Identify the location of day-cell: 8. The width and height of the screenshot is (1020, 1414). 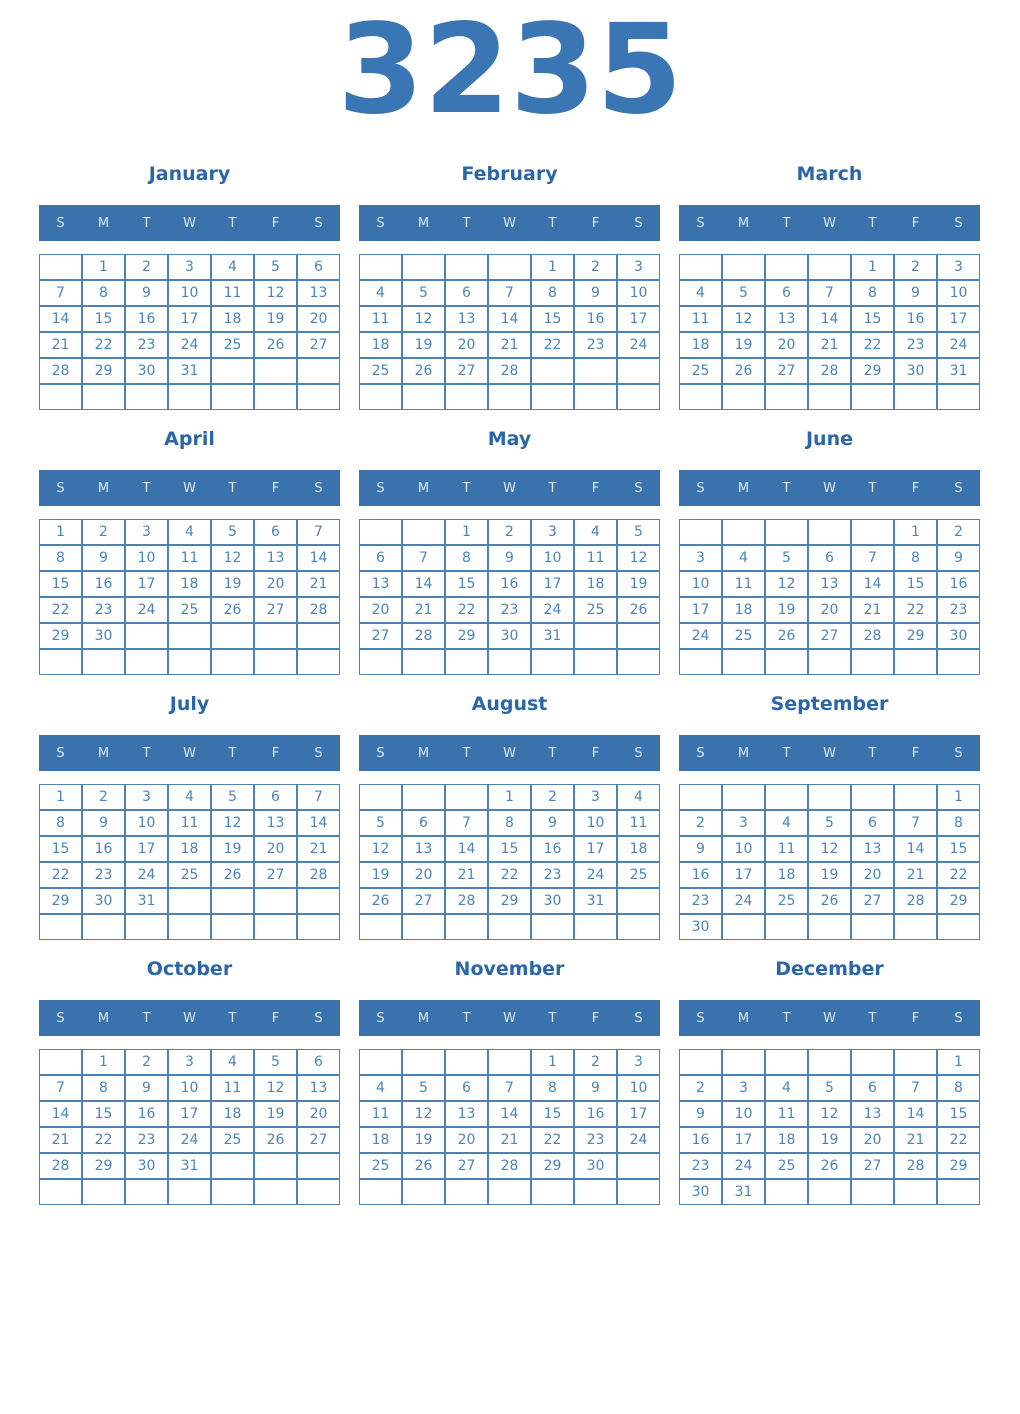
(466, 558).